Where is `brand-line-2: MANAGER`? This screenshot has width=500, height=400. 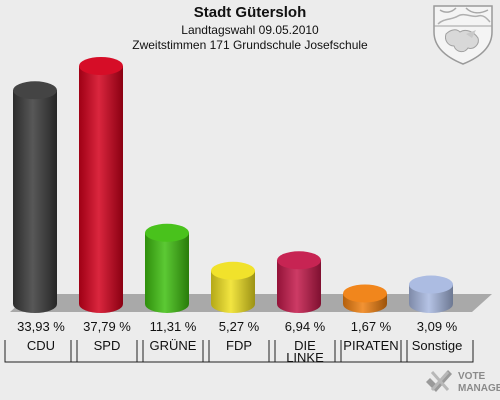 brand-line-2: MANAGER is located at coordinates (479, 388).